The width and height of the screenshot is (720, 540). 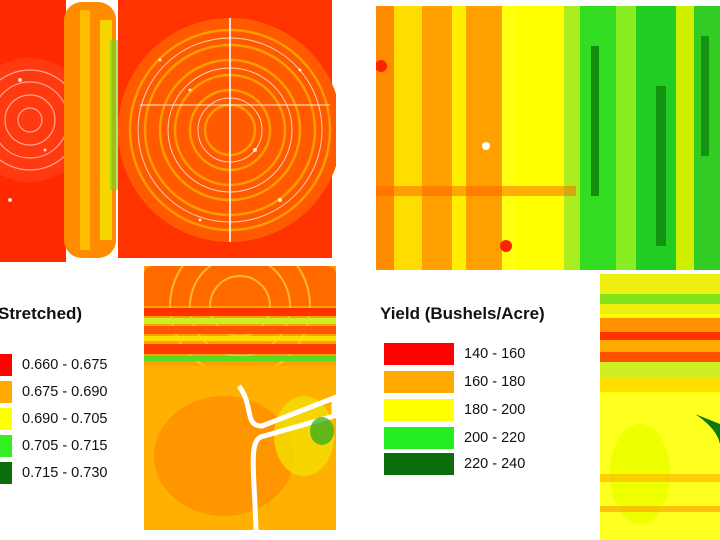 What do you see at coordinates (495, 410) in the screenshot?
I see `right-legend-label-3: 180 - 200` at bounding box center [495, 410].